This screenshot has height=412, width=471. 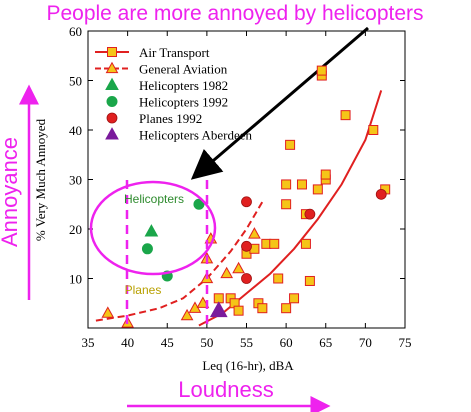 I want to click on legend-marker-general-aviation, so click(x=112, y=67).